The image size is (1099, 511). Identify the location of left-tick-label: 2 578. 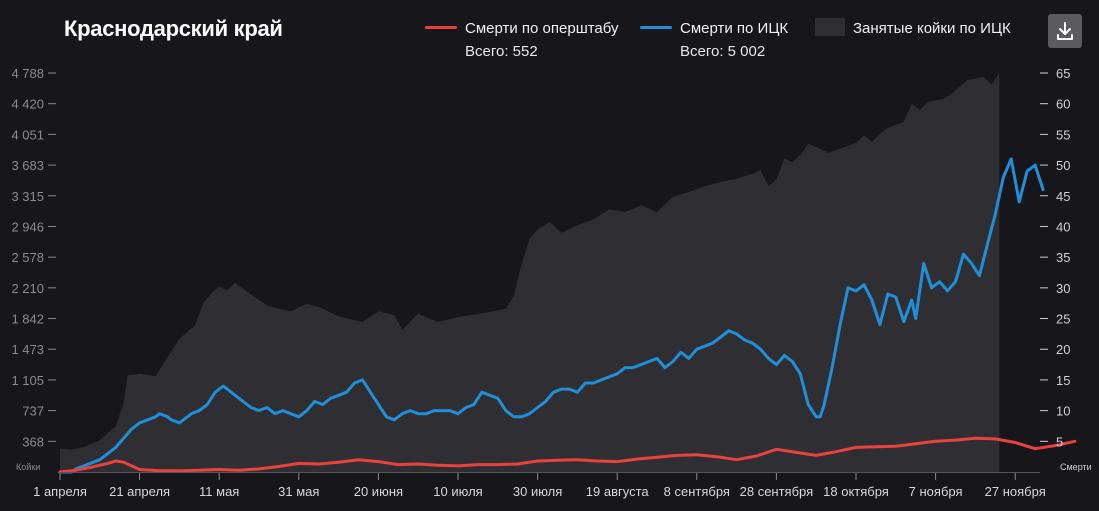
(27, 257).